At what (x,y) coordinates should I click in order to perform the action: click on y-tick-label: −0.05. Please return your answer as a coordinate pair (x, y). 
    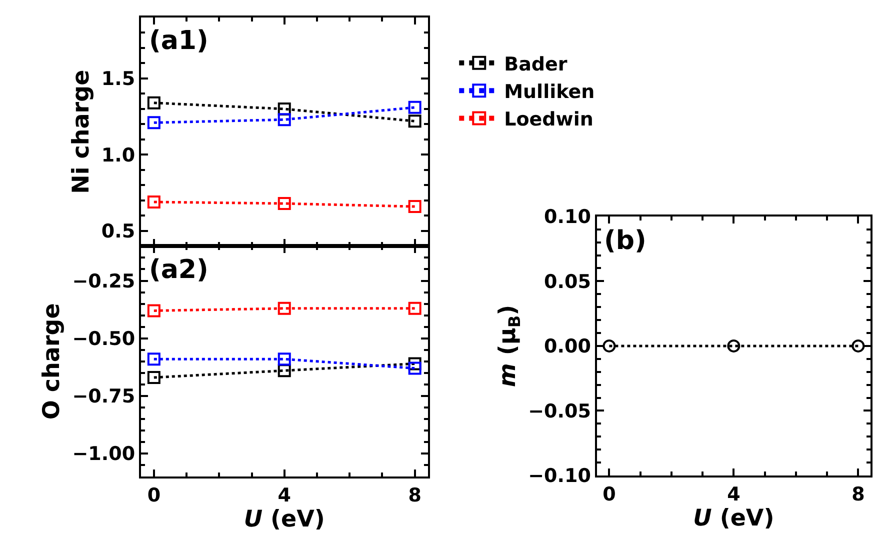
    Looking at the image, I should click on (559, 411).